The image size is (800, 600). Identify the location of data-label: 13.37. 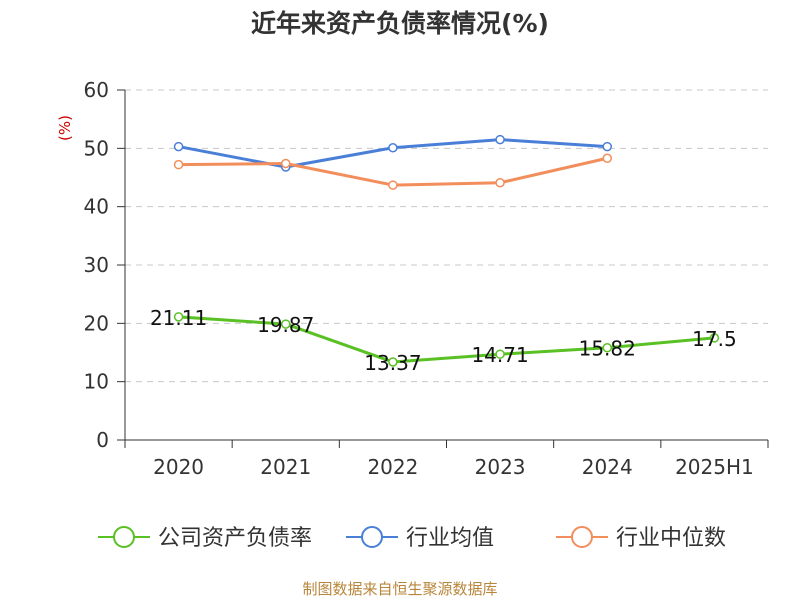
(392, 363).